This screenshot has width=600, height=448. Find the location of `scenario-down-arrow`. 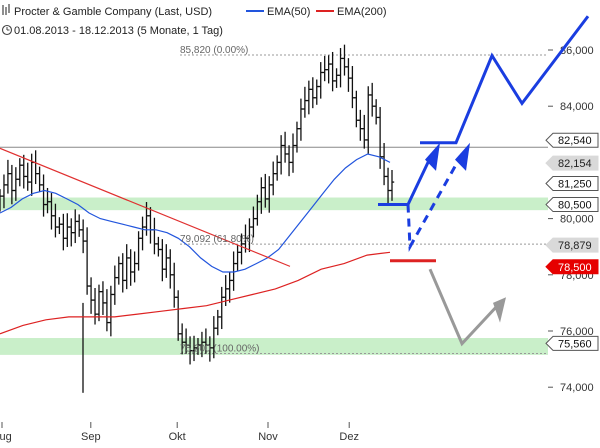

scenario-down-arrow is located at coordinates (465, 307).